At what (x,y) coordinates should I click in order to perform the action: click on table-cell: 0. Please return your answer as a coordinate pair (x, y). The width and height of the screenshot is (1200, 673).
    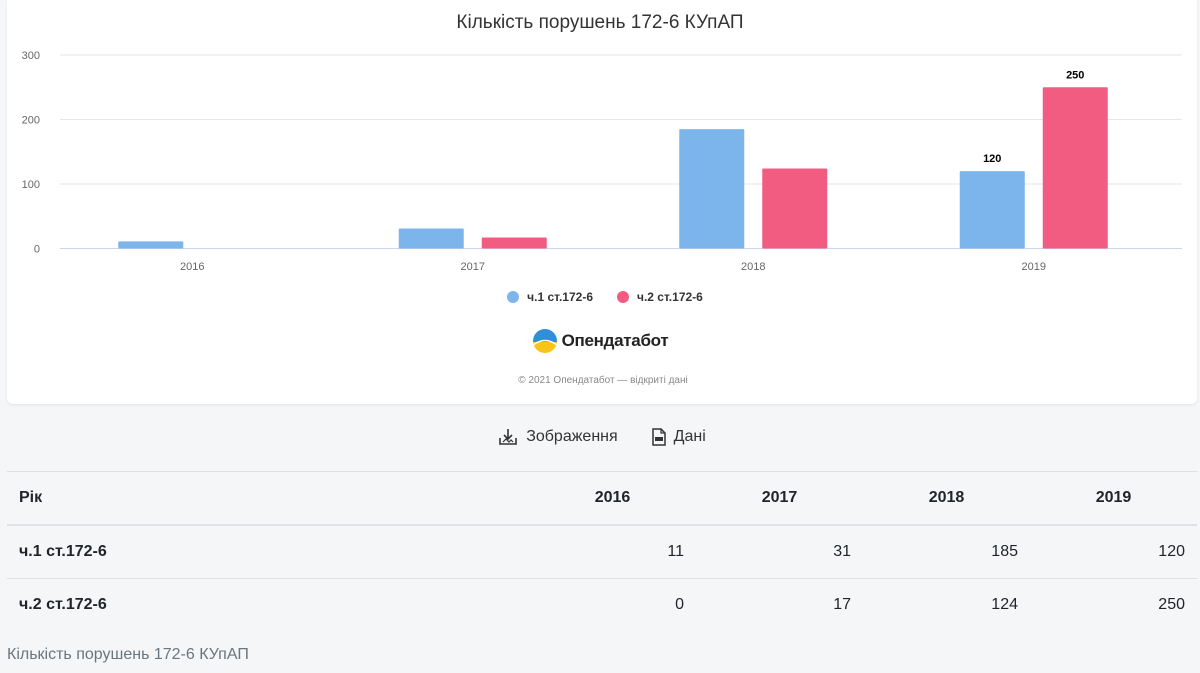
    Looking at the image, I should click on (679, 604).